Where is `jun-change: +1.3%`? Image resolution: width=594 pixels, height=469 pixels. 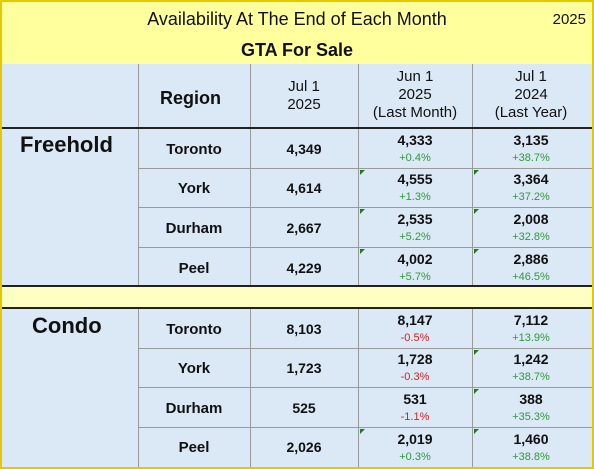
jun-change: +1.3% is located at coordinates (415, 197).